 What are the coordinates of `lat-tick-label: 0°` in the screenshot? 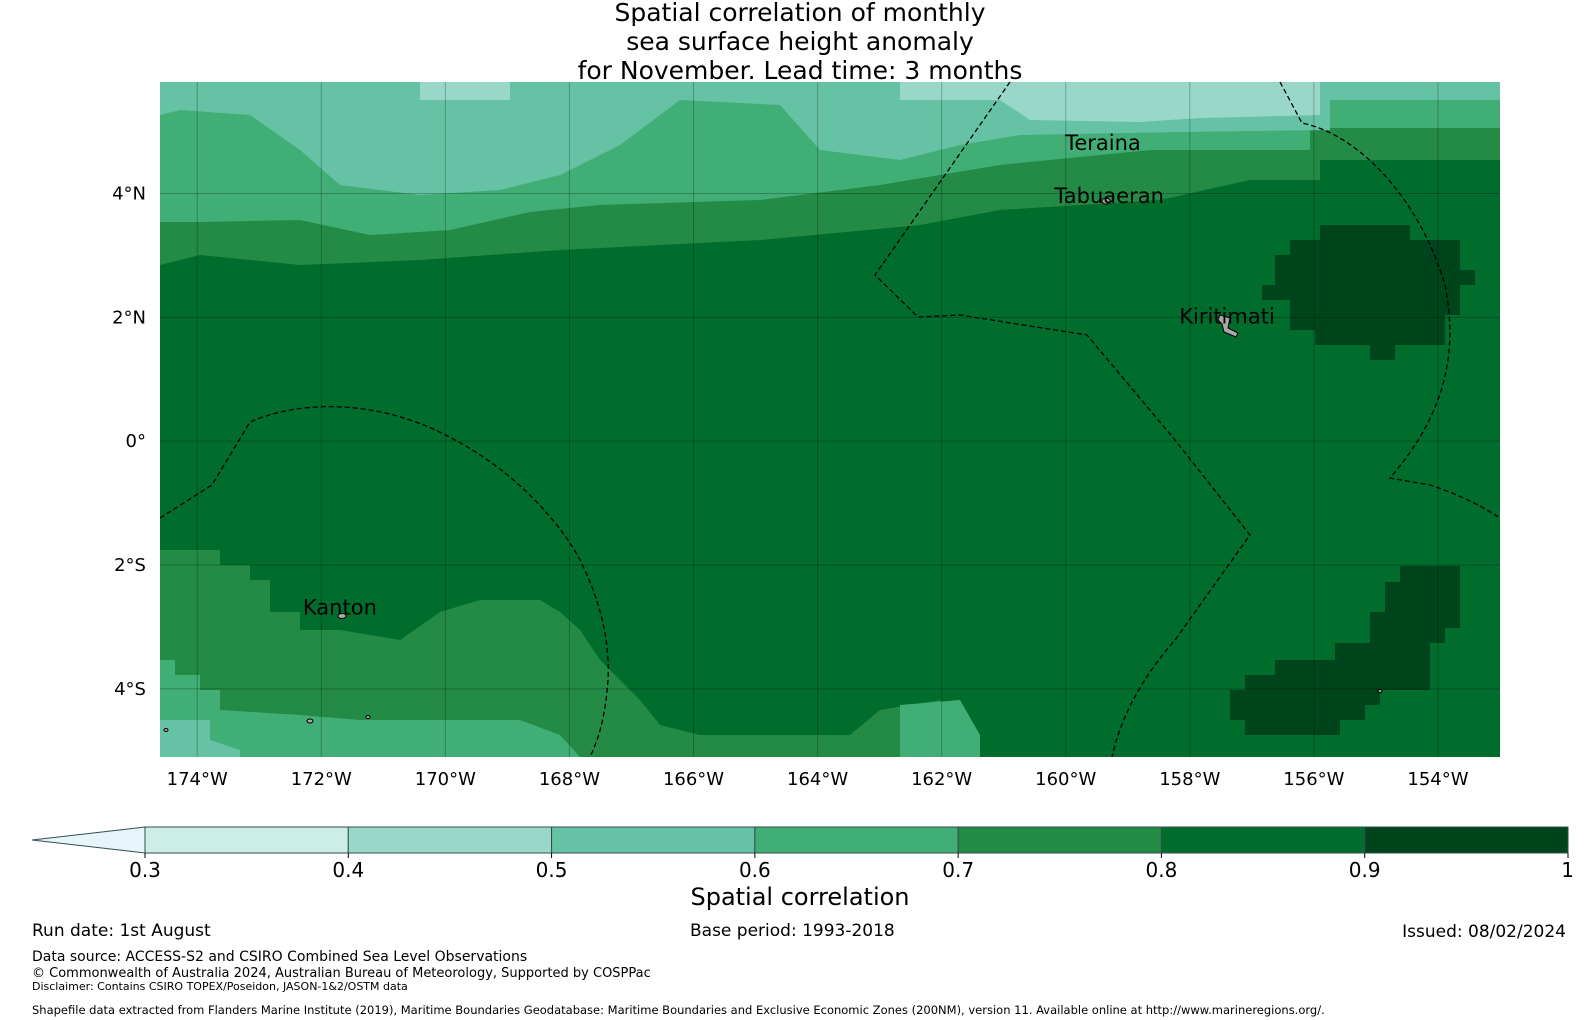 It's located at (136, 441).